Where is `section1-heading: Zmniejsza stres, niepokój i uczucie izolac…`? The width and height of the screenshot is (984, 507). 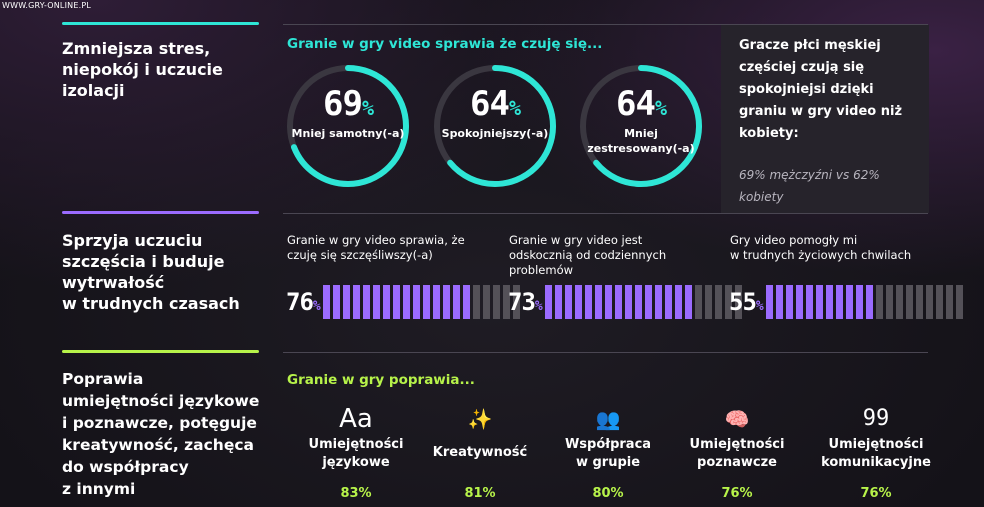
section1-heading: Zmniejsza stres, niepokój i uczucie izolac… is located at coordinates (142, 69).